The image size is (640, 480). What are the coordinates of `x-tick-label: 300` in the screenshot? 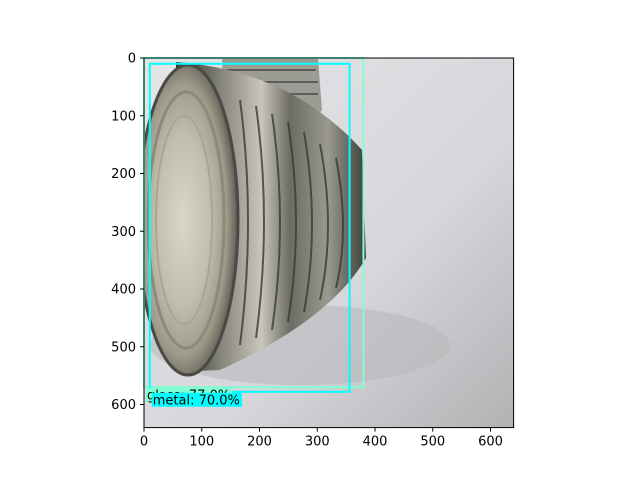 It's located at (317, 442).